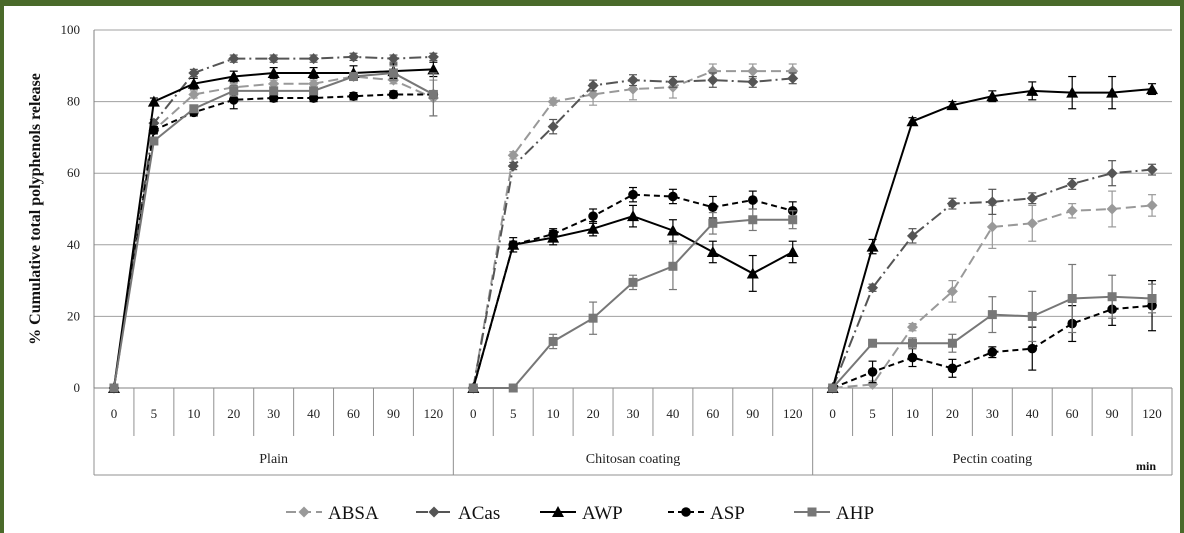 The width and height of the screenshot is (1184, 533). I want to click on y-tick-label: 0, so click(77, 387).